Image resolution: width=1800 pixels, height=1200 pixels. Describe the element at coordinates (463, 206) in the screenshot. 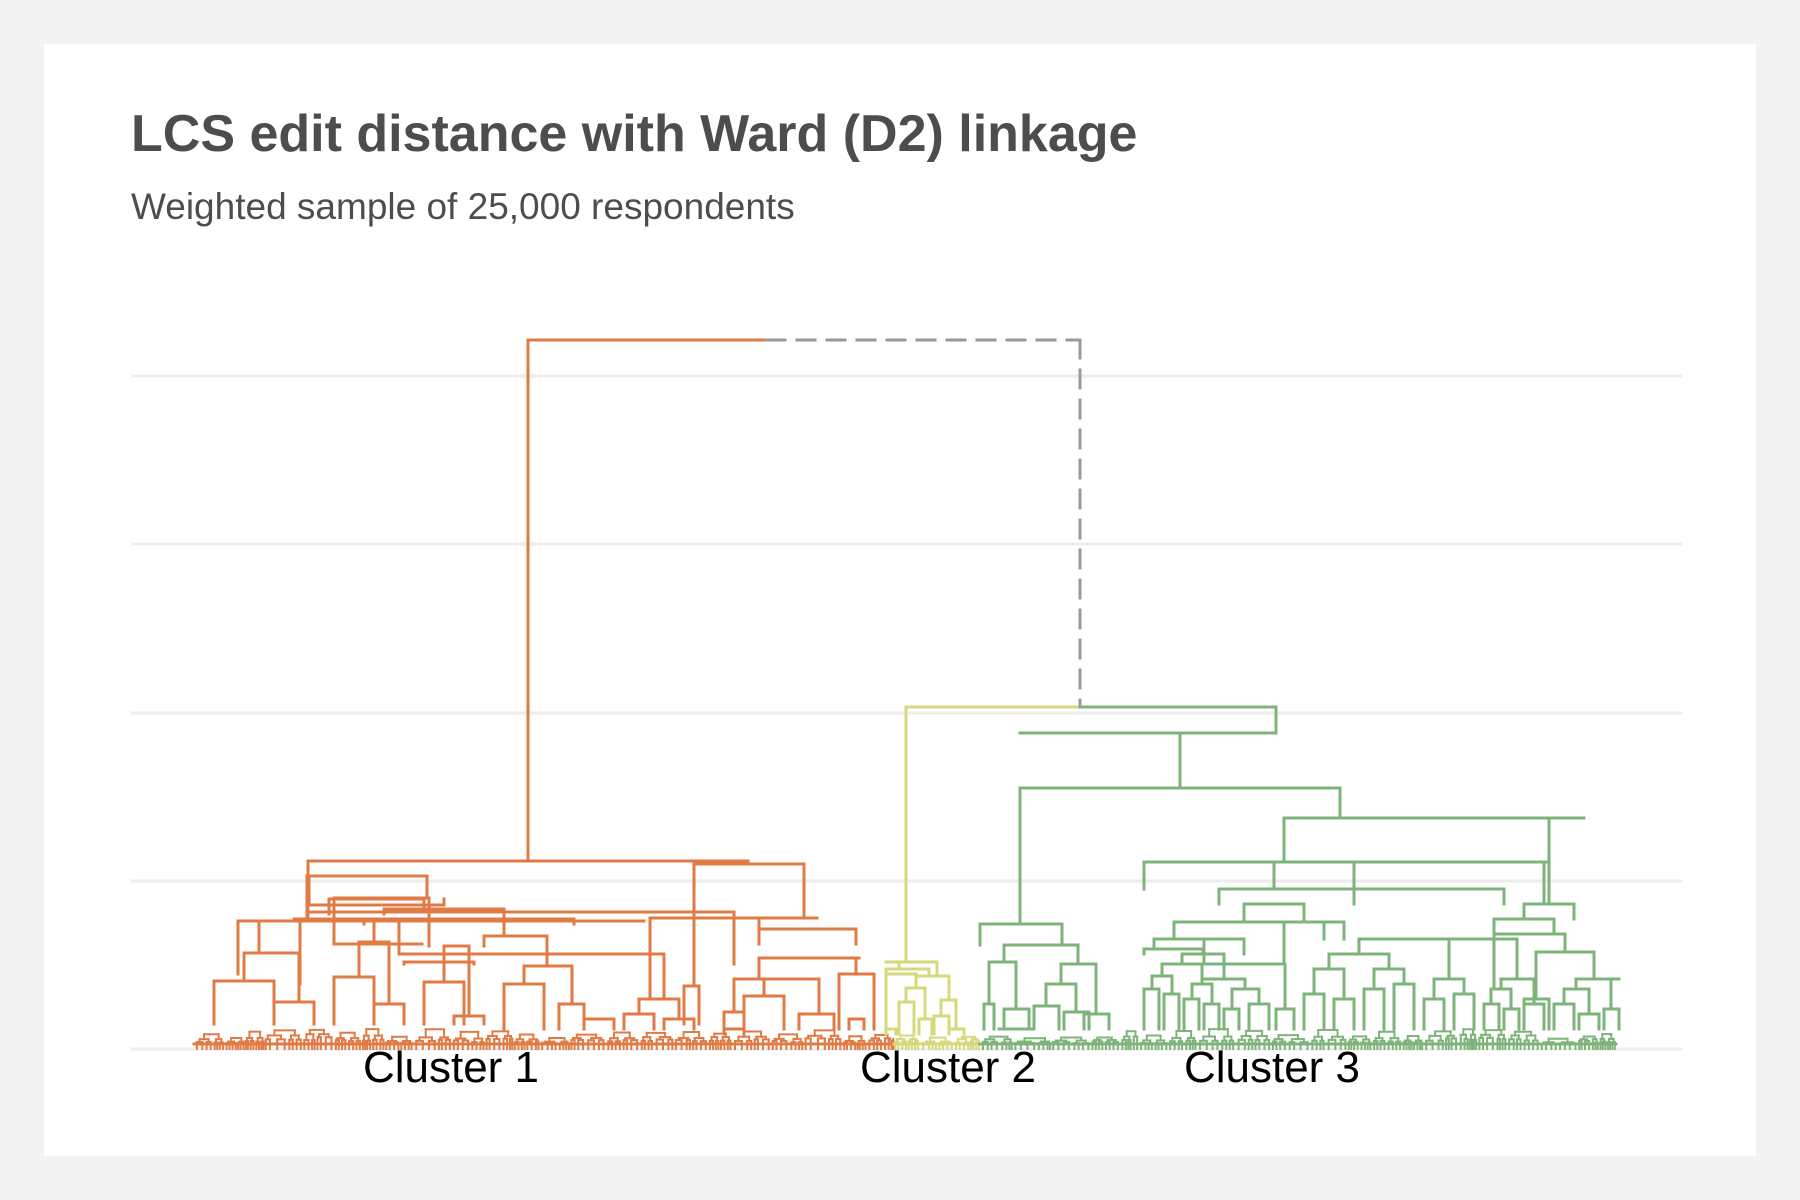

I see `chart-subtitle: Weighted sample of 25,000 respondents` at that location.